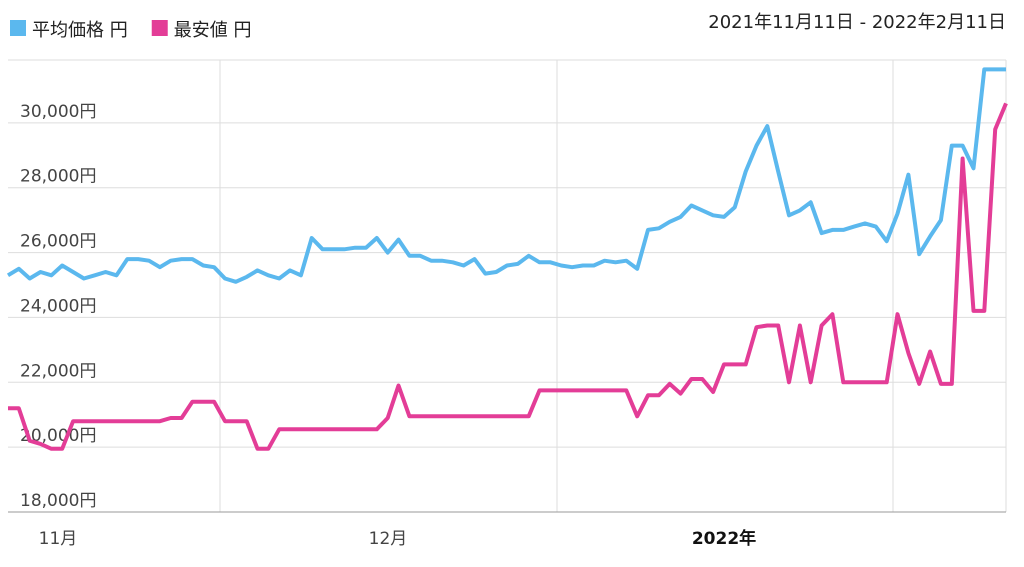 Image resolution: width=1024 pixels, height=567 pixels. What do you see at coordinates (58, 177) in the screenshot?
I see `y-tick-label: 28,000円` at bounding box center [58, 177].